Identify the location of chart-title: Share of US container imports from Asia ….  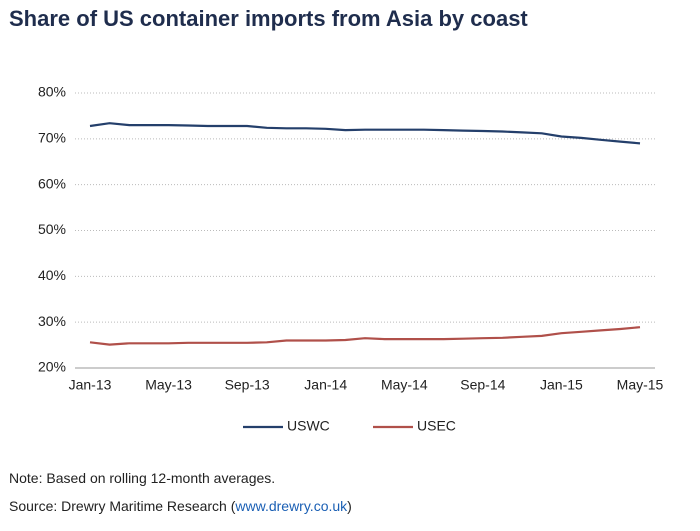
(268, 18).